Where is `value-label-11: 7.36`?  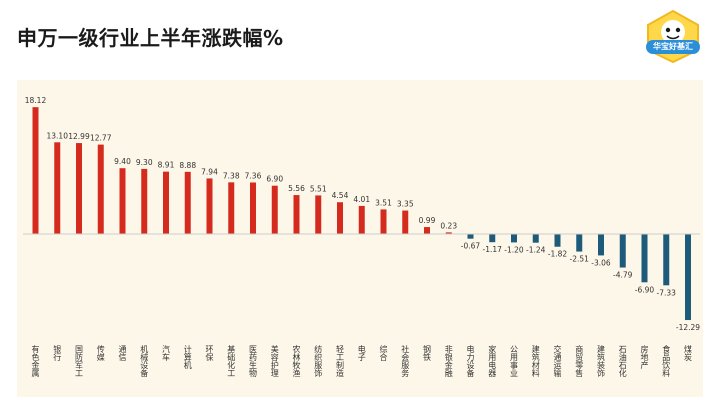 value-label-11: 7.36 is located at coordinates (253, 175).